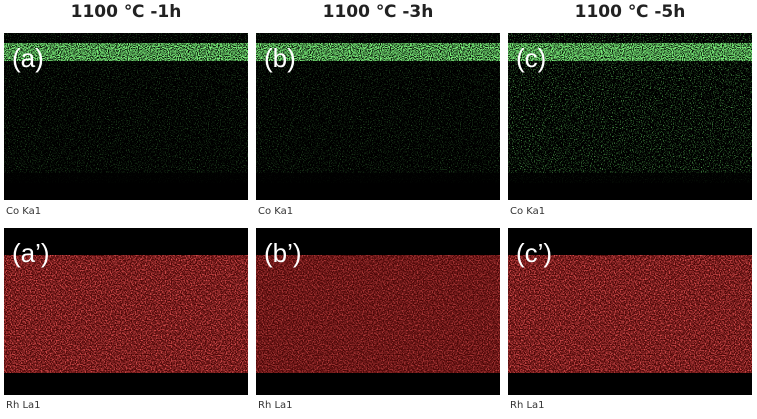 The width and height of the screenshot is (757, 419). I want to click on panel-label: (c), so click(531, 58).